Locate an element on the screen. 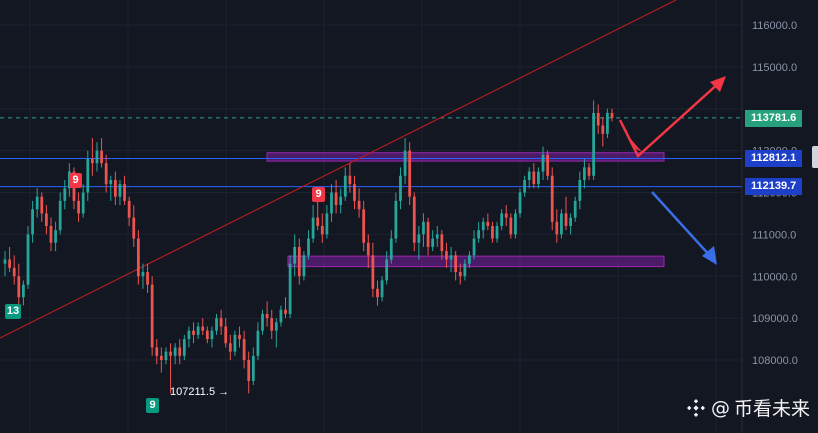 The height and width of the screenshot is (433, 818). level-low-price-tag: 112139.7 is located at coordinates (774, 186).